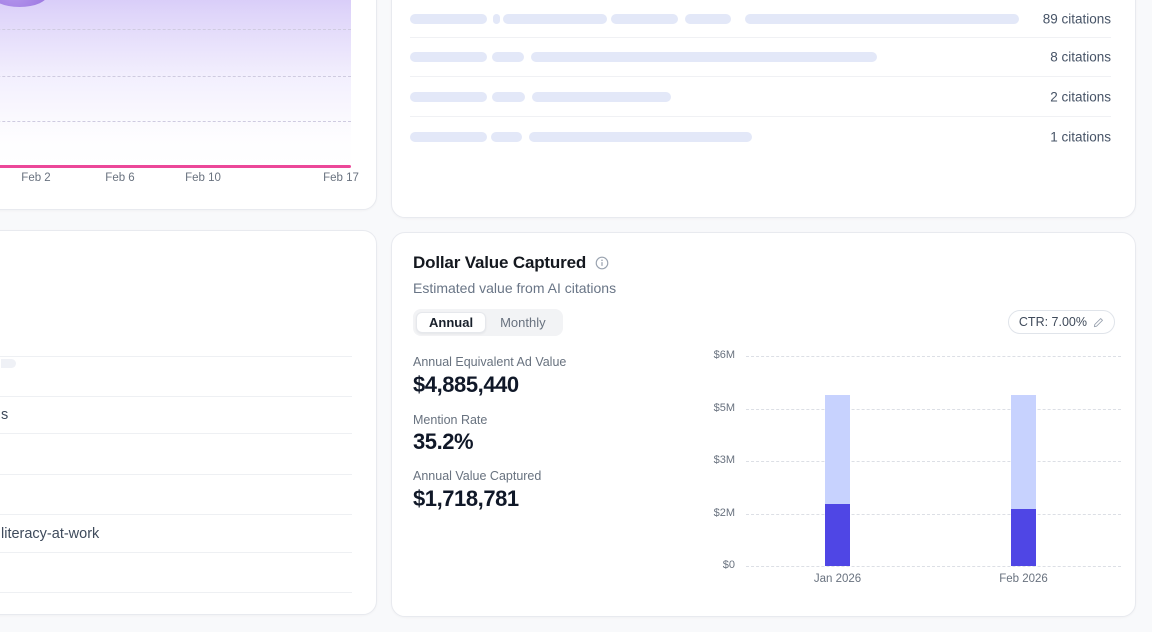 The width and height of the screenshot is (1152, 632). I want to click on x-tick-label: Feb 2026, so click(1023, 579).